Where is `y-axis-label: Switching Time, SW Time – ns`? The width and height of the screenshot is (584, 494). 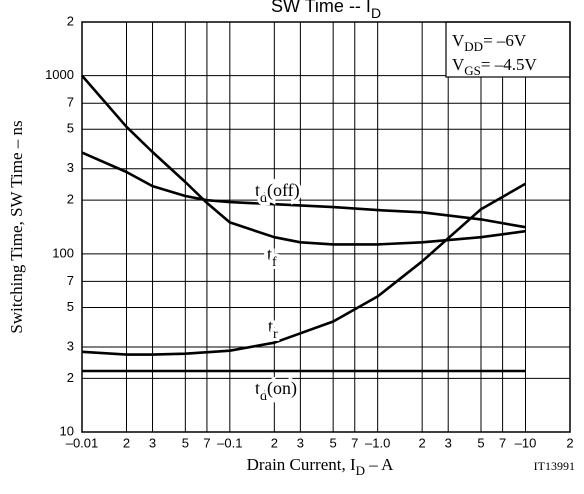 y-axis-label: Switching Time, SW Time – ns is located at coordinates (16, 226).